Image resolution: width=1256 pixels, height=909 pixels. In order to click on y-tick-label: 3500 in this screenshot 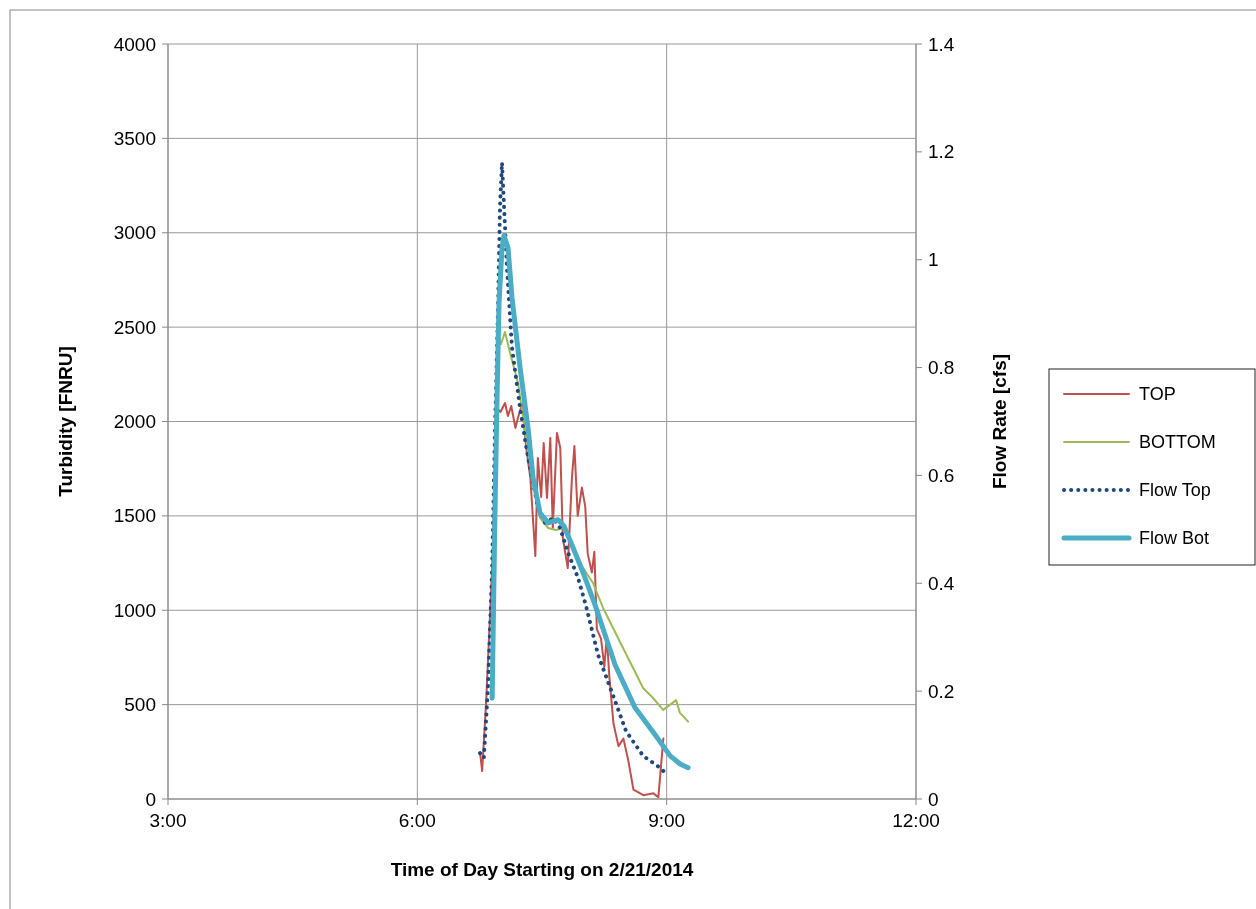, I will do `click(134, 138)`.